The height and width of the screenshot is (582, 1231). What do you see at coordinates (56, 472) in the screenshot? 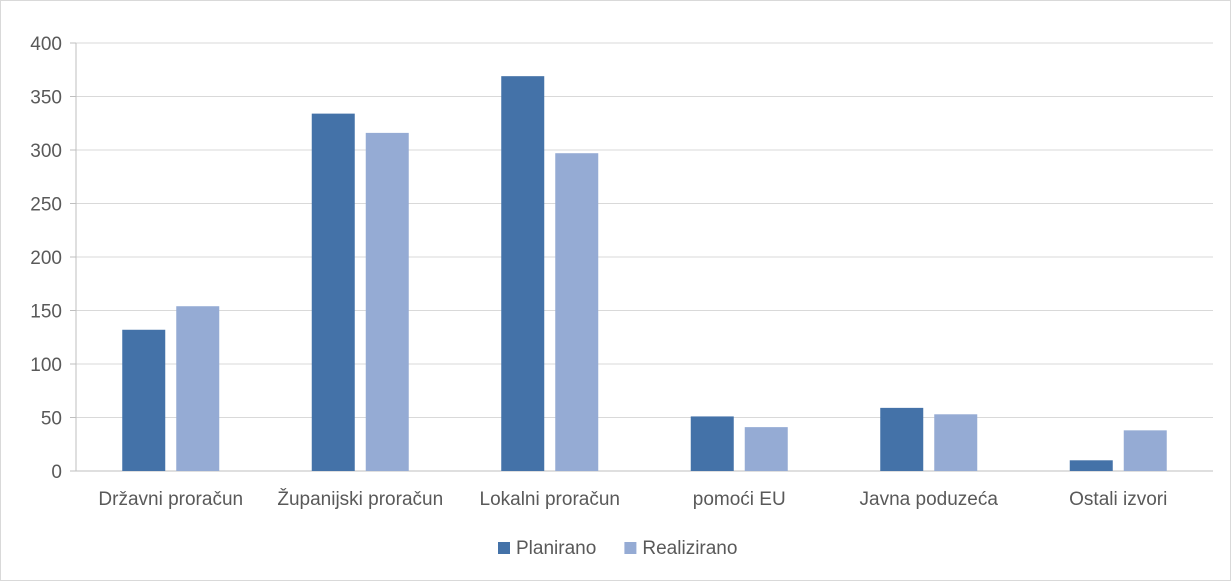
I see `y-tick-label: 0` at bounding box center [56, 472].